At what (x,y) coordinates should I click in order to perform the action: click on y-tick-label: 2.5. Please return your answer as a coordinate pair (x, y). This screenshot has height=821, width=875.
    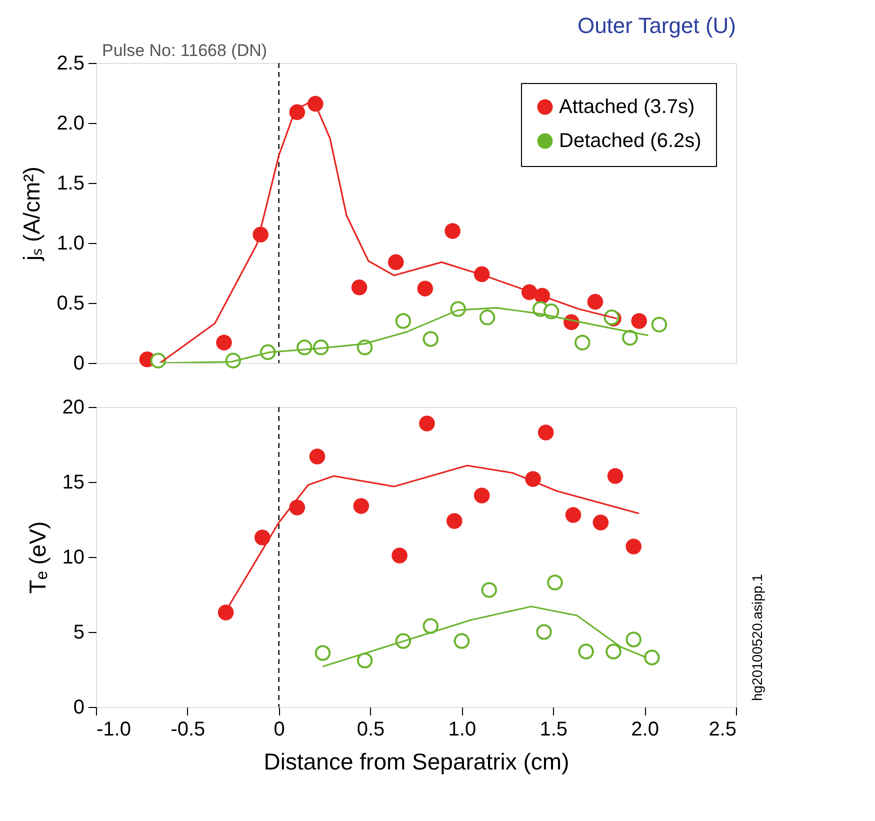
    Looking at the image, I should click on (70, 63).